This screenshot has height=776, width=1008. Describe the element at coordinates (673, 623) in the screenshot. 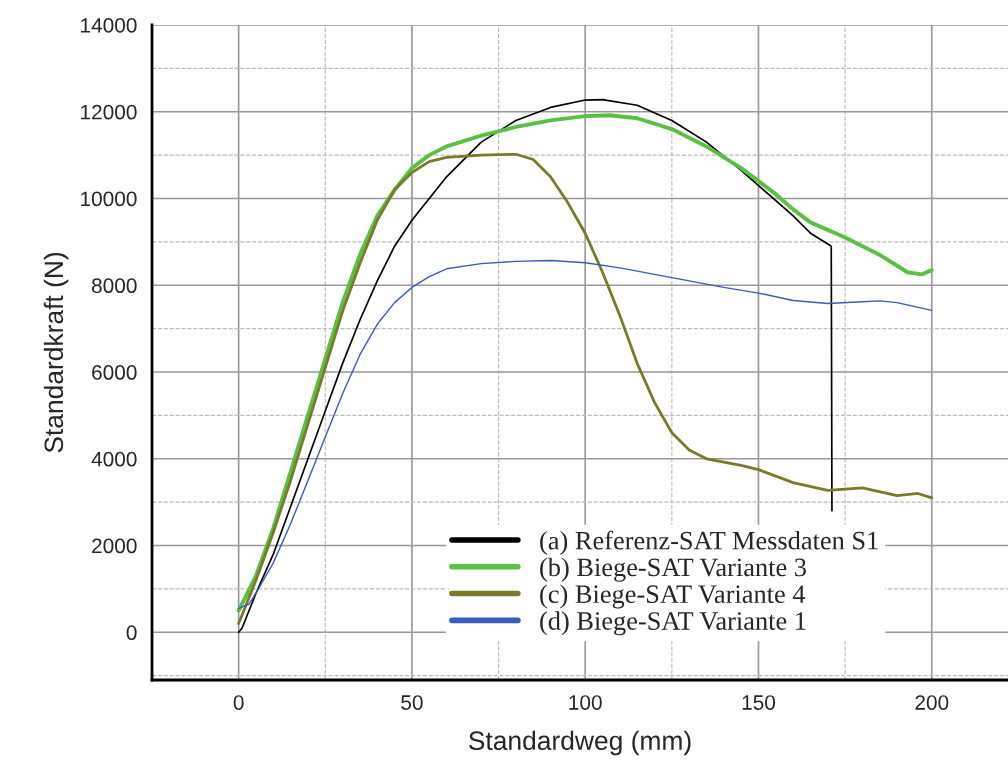

I see `legend-label: (d) Biege-SAT Variante 1` at that location.